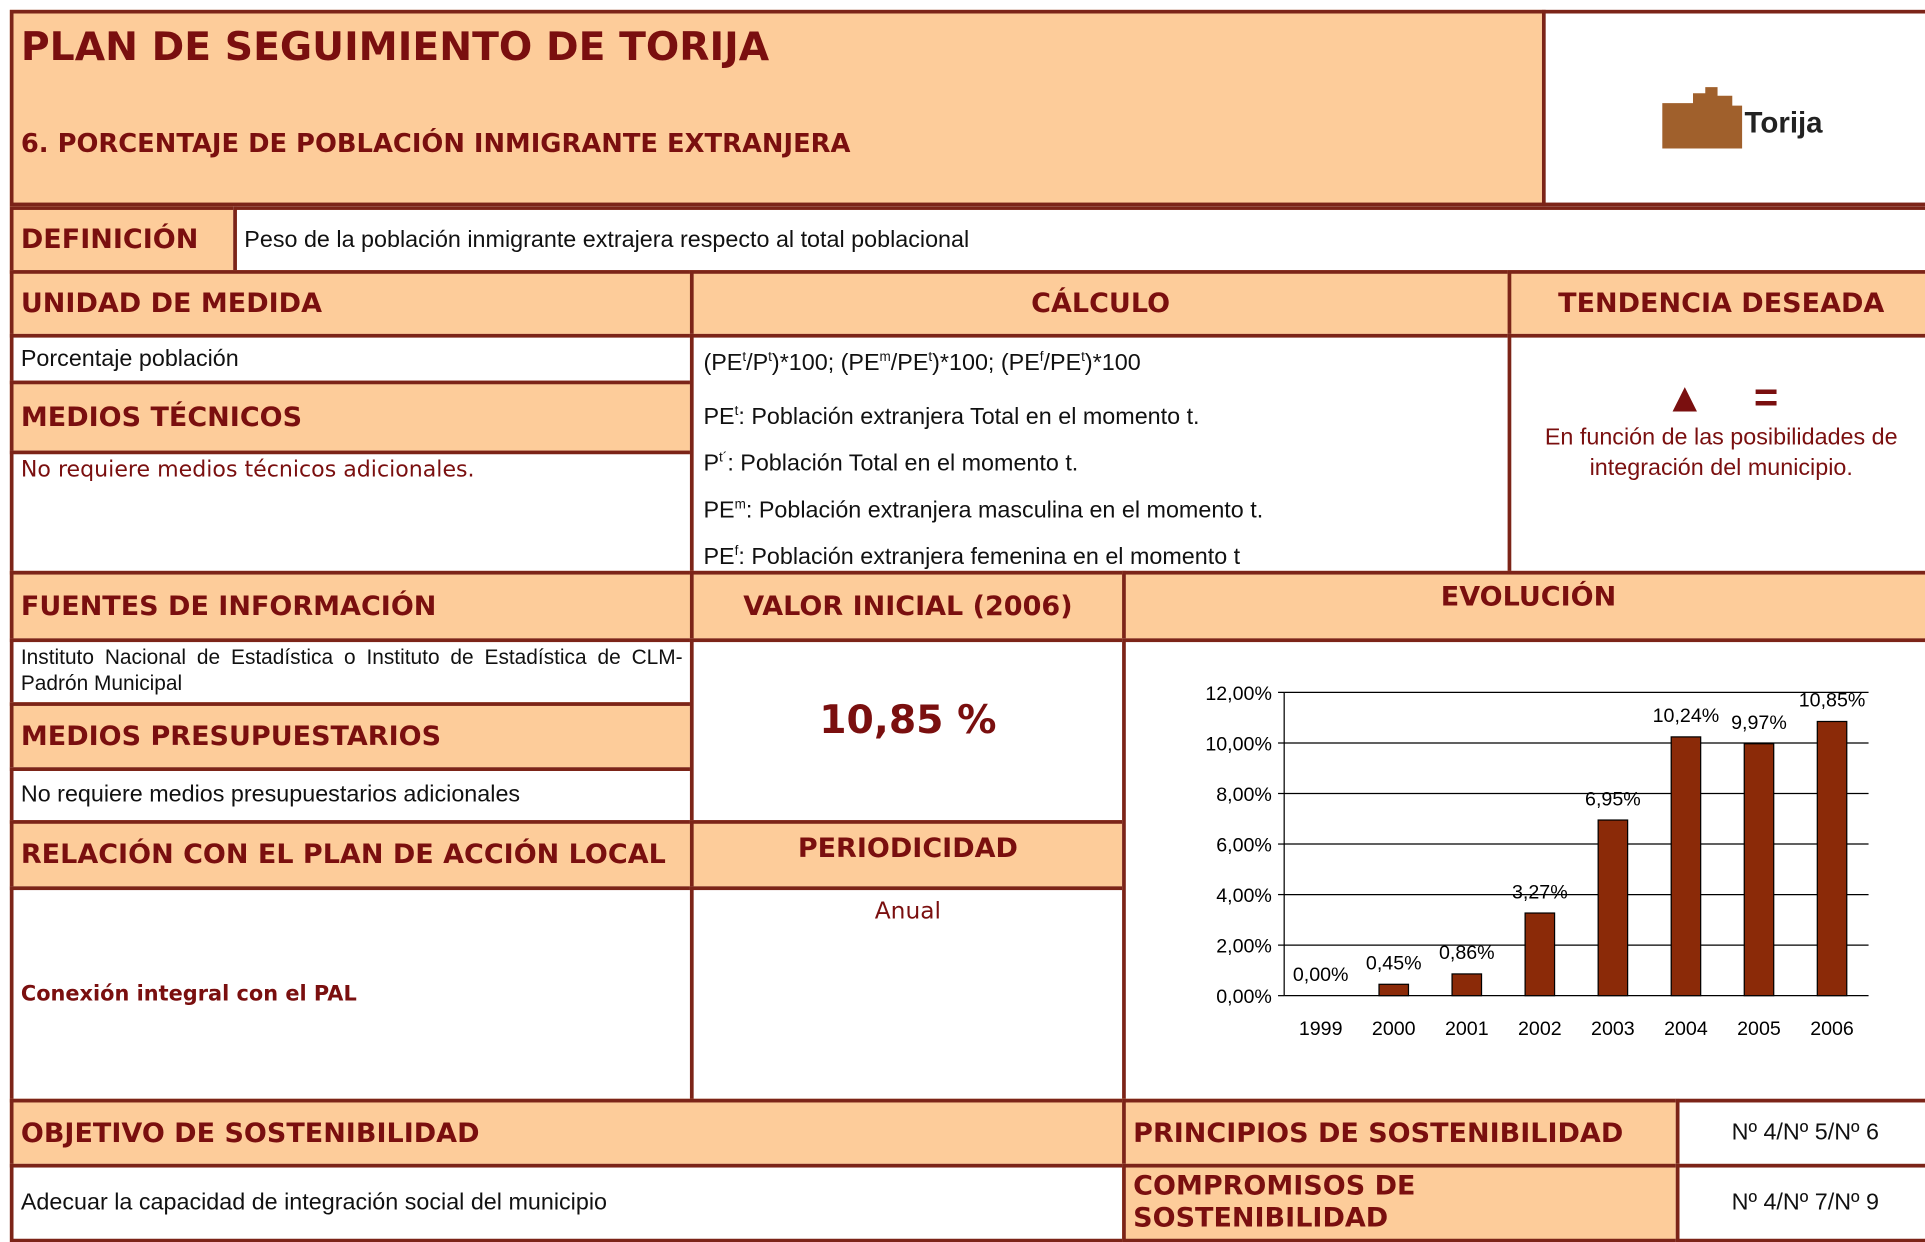 The image size is (1925, 1242). Describe the element at coordinates (1238, 694) in the screenshot. I see `y-tick-label: 12,00%` at that location.